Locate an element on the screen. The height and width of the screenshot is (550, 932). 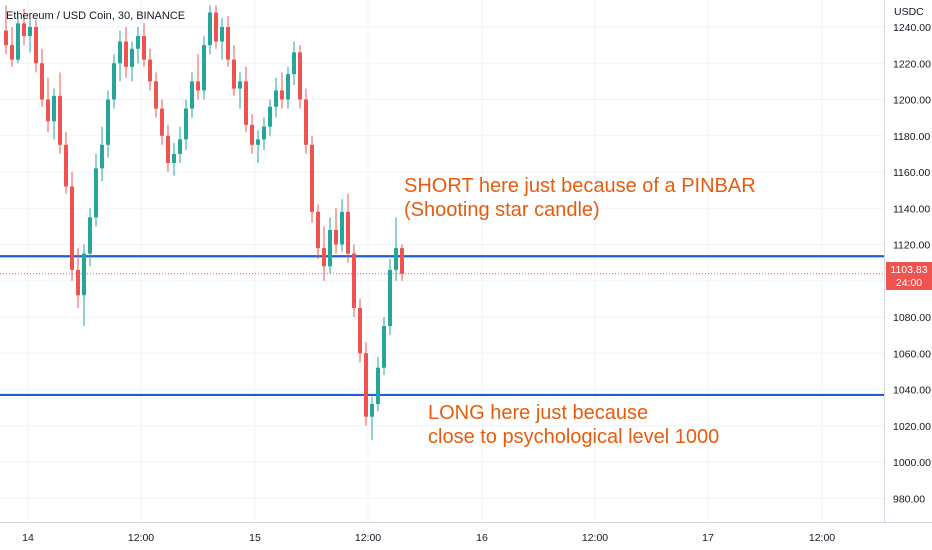
short-annotation-line2: (Shooting star candle) is located at coordinates (502, 210).